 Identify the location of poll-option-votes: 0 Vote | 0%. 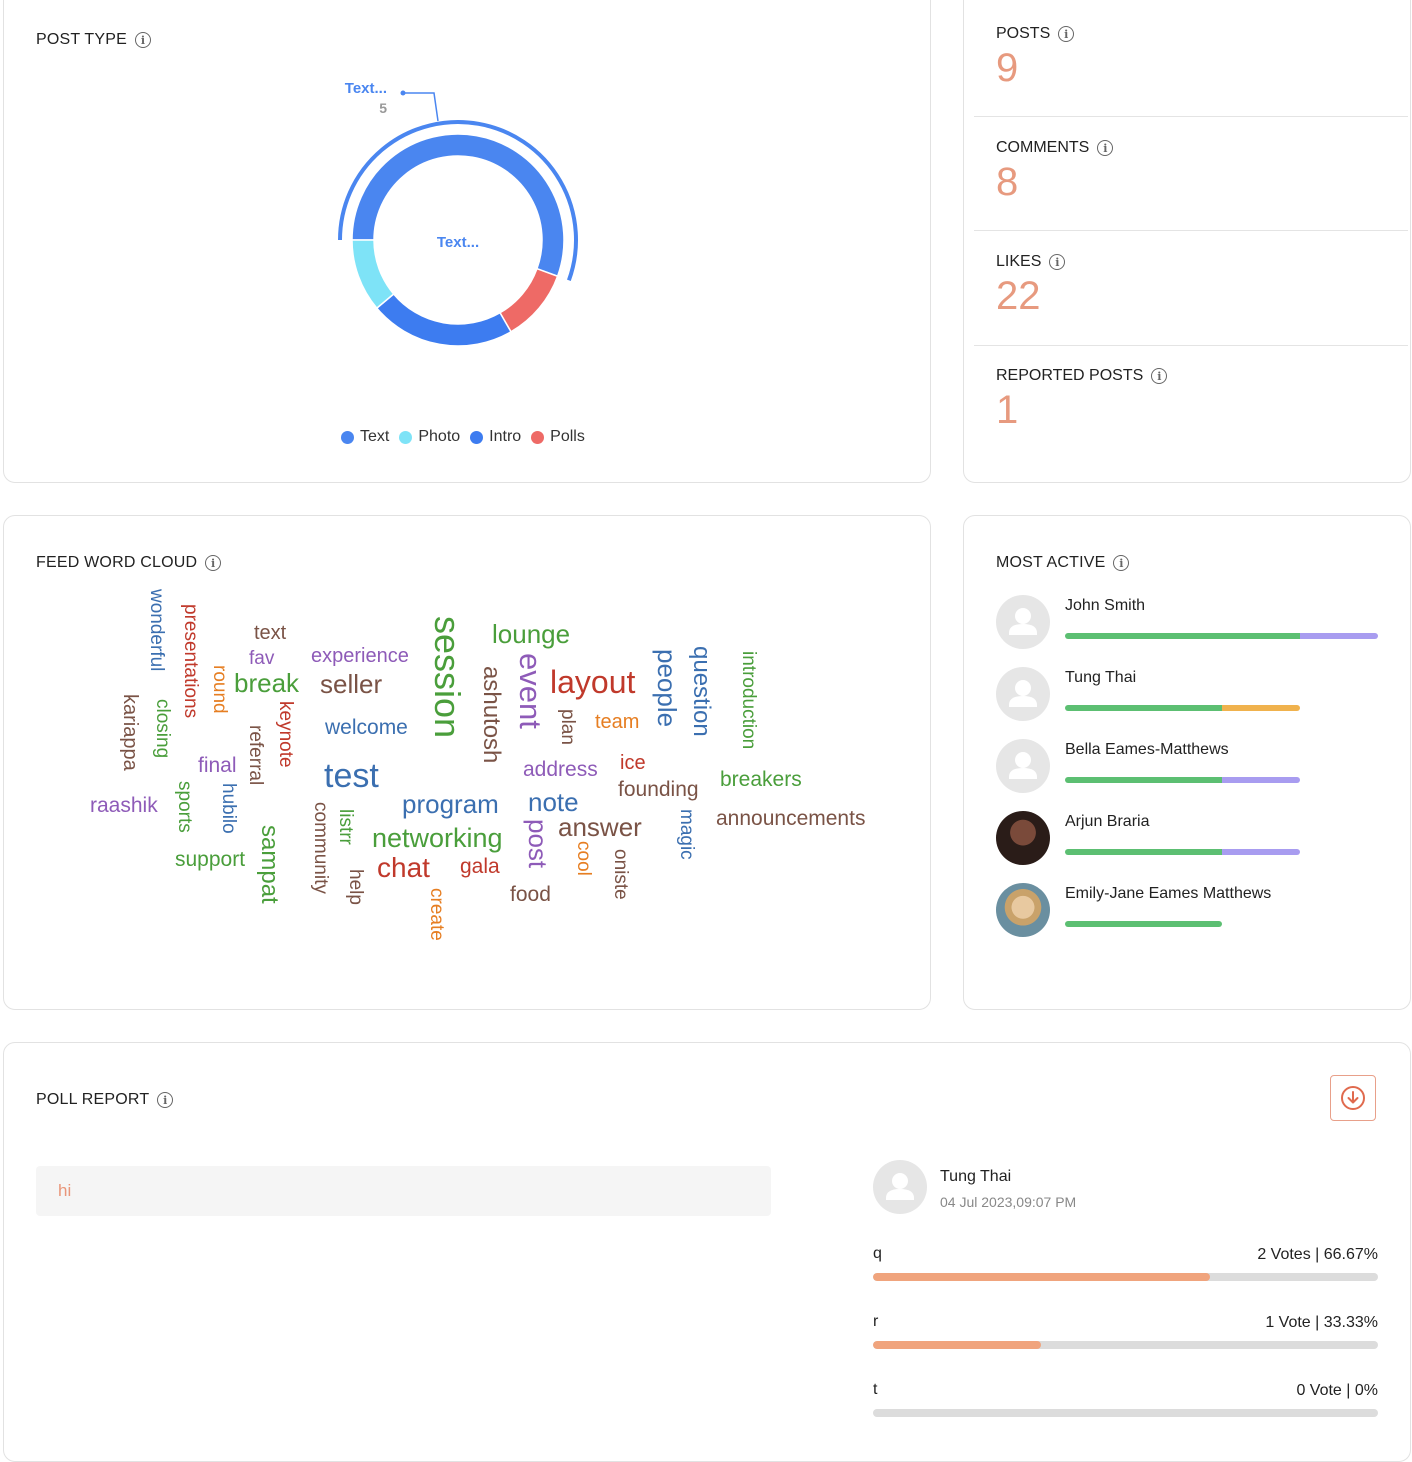
(1337, 1390).